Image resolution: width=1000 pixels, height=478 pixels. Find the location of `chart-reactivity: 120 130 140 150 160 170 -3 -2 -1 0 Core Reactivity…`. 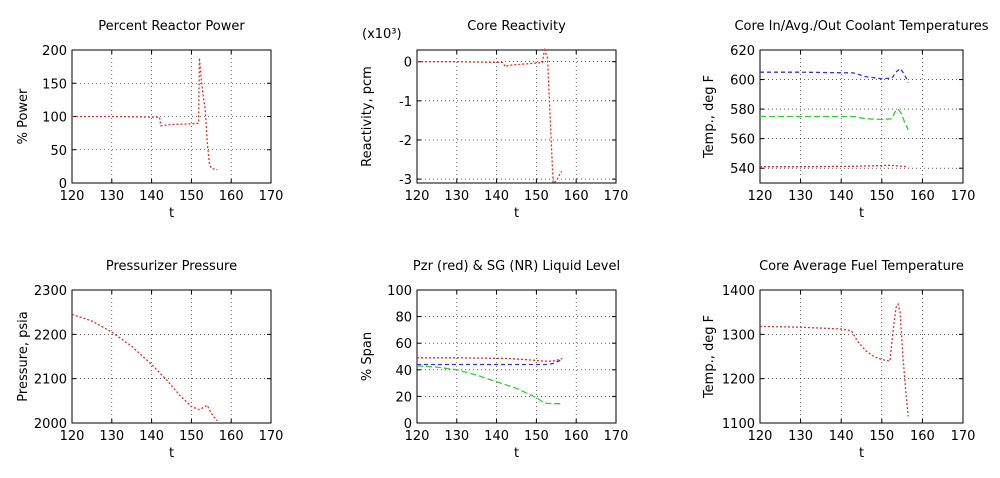

chart-reactivity: 120 130 140 150 160 170 -3 -2 -1 0 Core Reactivity… is located at coordinates (494, 120).